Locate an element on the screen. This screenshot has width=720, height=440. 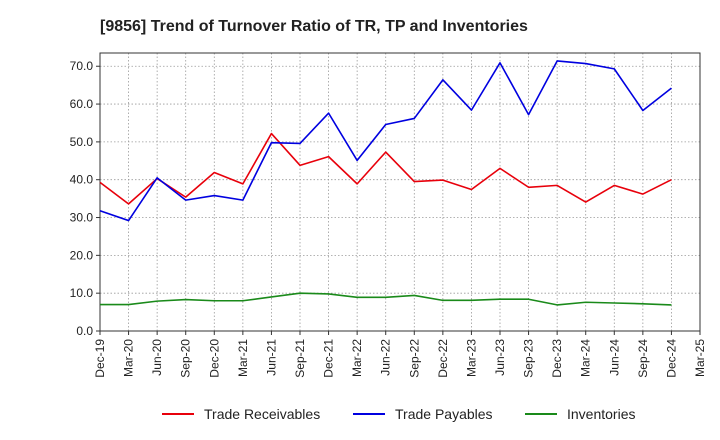
x-tick-label: Dec-21 is located at coordinates (329, 358).